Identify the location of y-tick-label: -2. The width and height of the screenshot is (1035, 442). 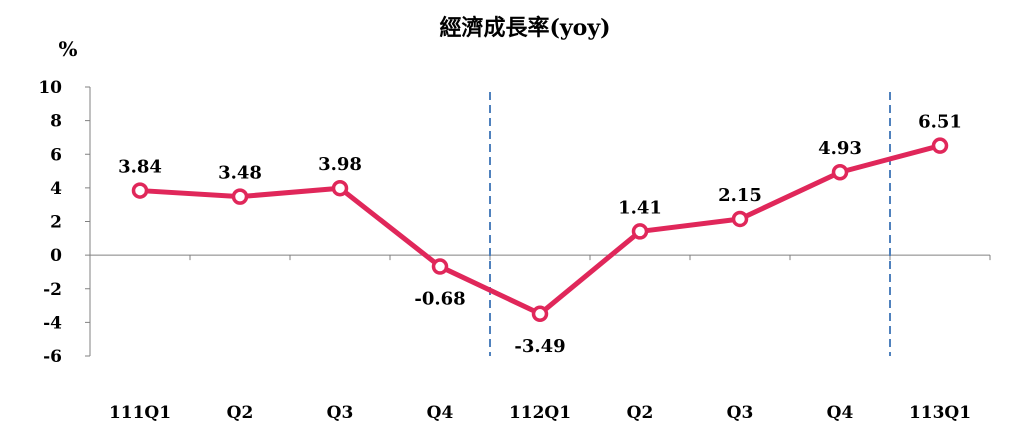
(52, 290).